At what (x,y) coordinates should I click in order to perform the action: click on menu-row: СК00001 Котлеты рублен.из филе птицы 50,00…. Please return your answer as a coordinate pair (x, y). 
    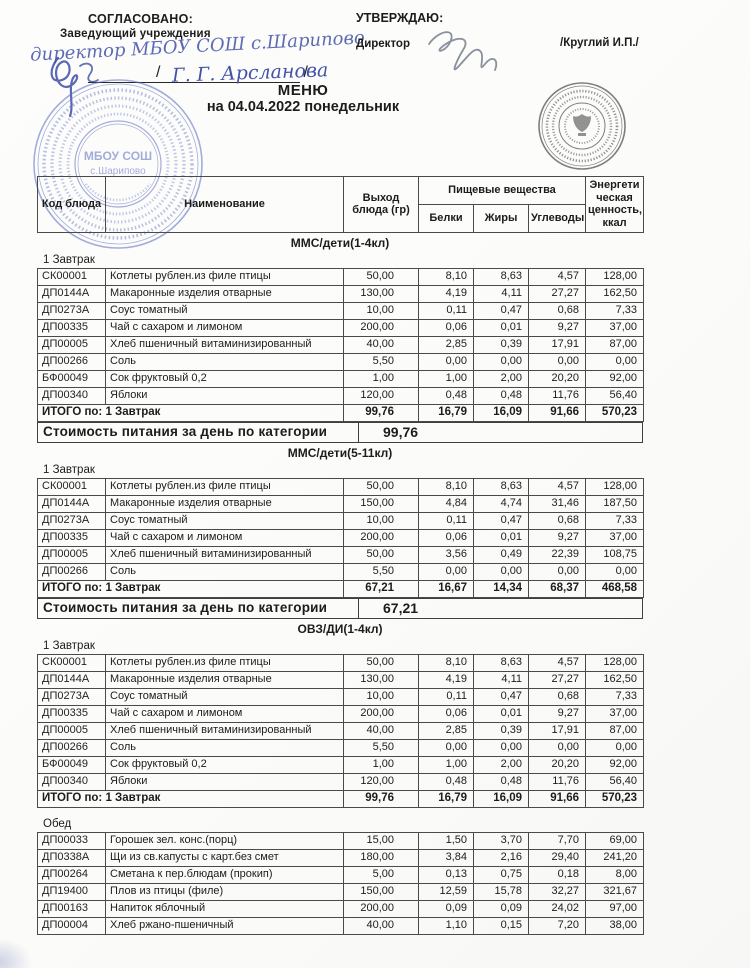
    Looking at the image, I should click on (340, 662).